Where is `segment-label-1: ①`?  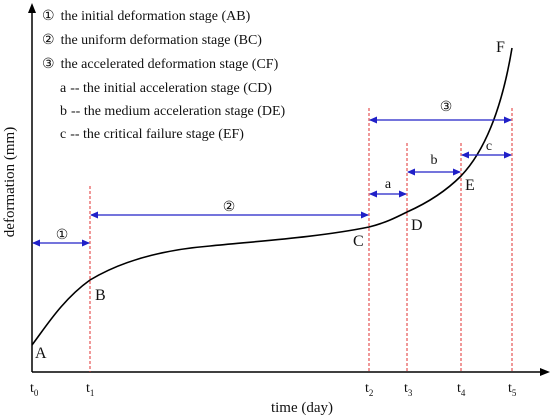 segment-label-1: ① is located at coordinates (62, 235).